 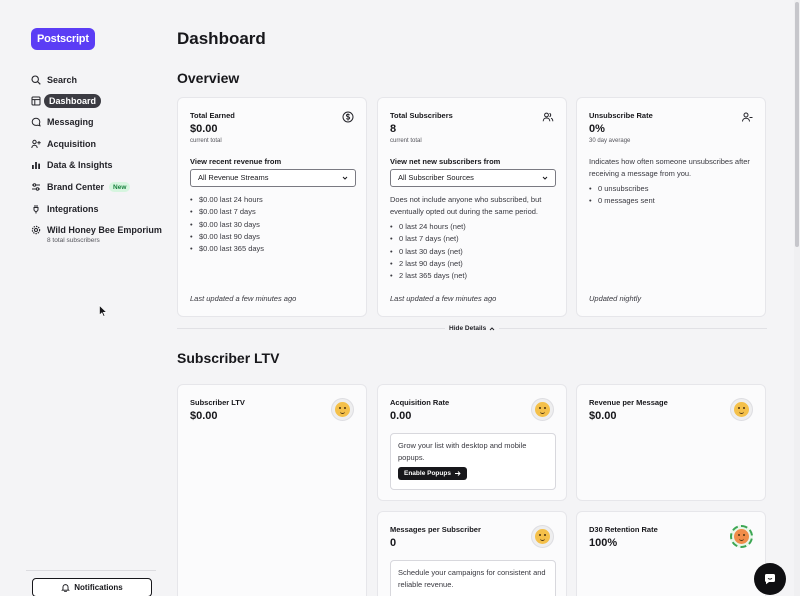 I want to click on gear-icon, so click(x=36, y=230).